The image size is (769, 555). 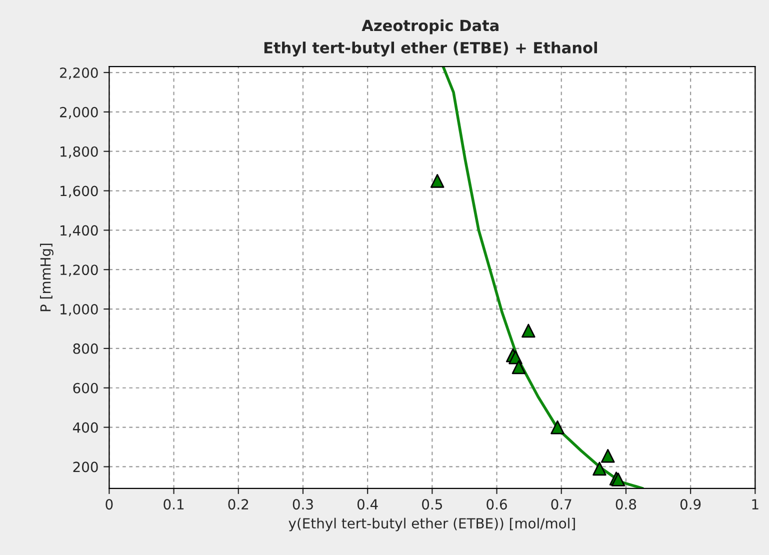 What do you see at coordinates (85, 348) in the screenshot?
I see `y-tick-label: 800` at bounding box center [85, 348].